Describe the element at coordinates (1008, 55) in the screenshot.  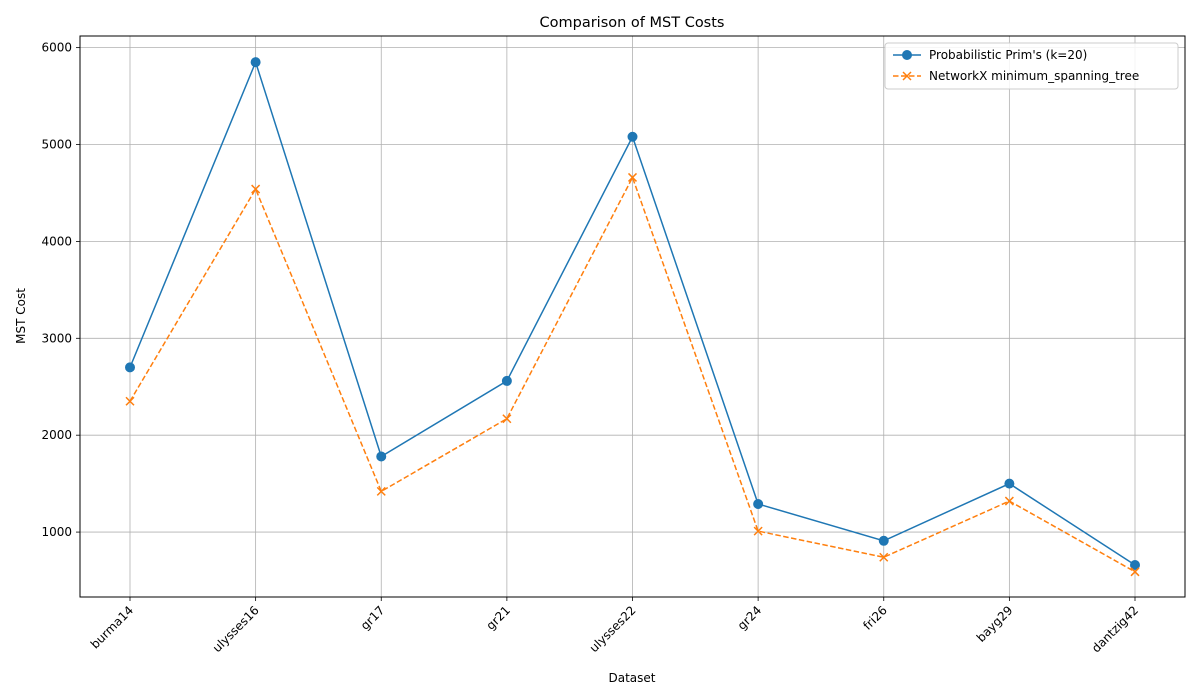
I see `legend-label: Probabilistic Prim's (k=20)` at that location.